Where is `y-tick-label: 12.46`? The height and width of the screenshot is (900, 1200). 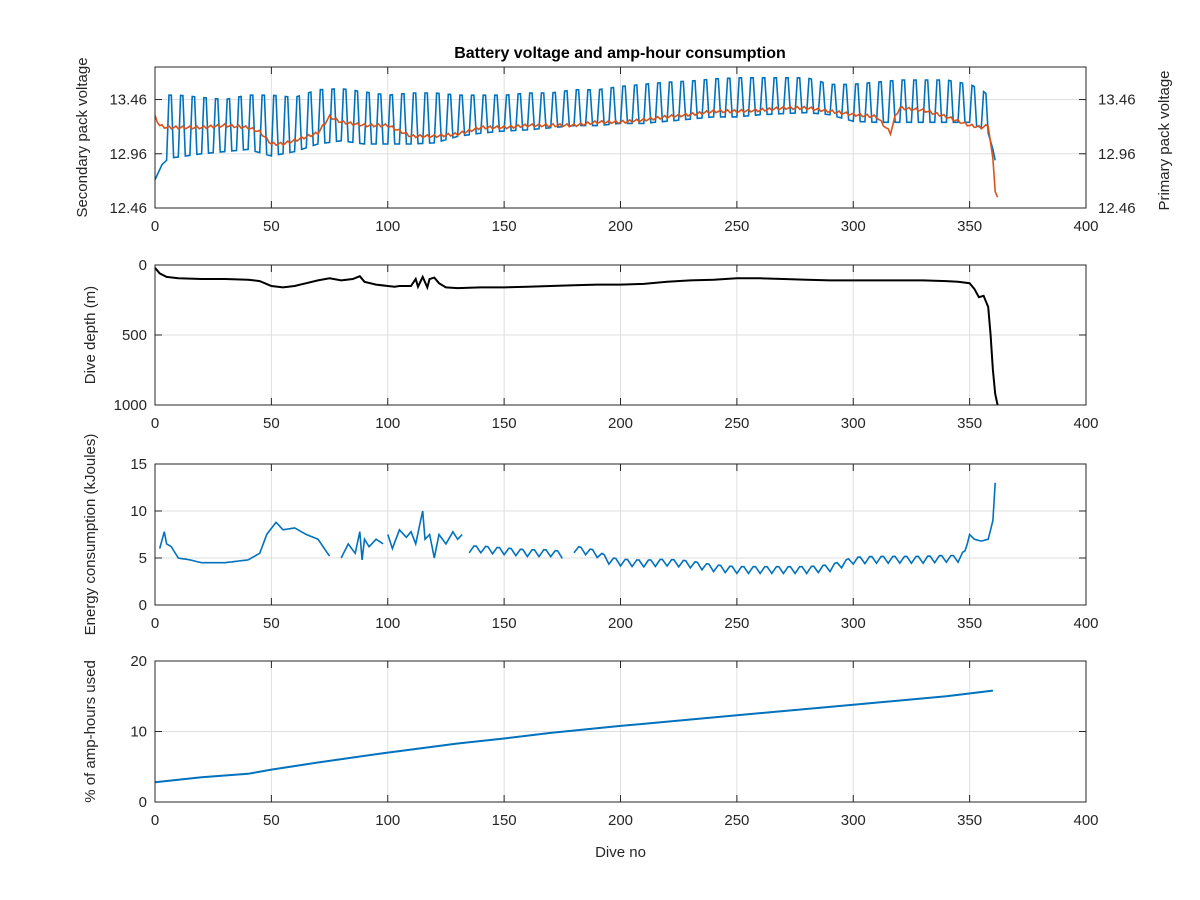 y-tick-label: 12.46 is located at coordinates (128, 208).